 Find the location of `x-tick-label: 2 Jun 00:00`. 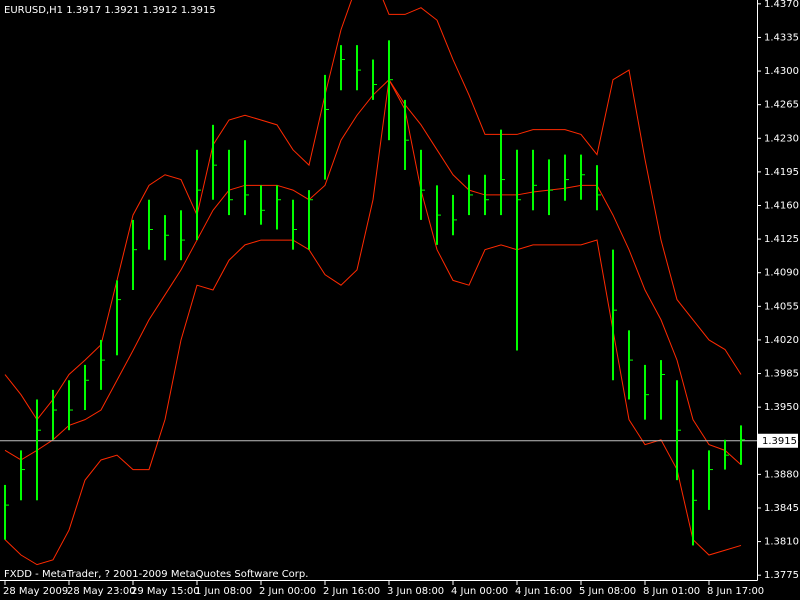

x-tick-label: 2 Jun 00:00 is located at coordinates (287, 591).